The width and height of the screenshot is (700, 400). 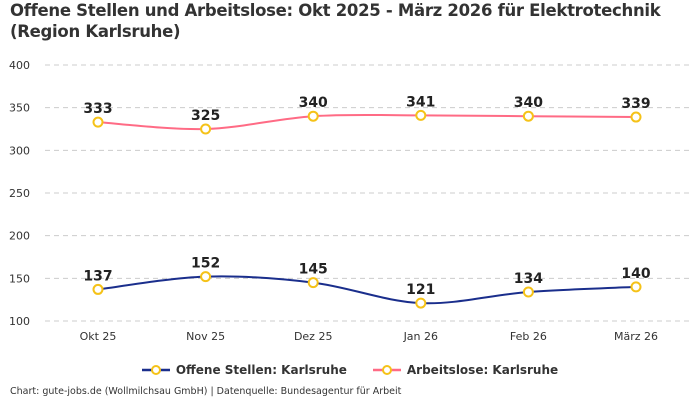 I want to click on data-label: 339, so click(x=635, y=104).